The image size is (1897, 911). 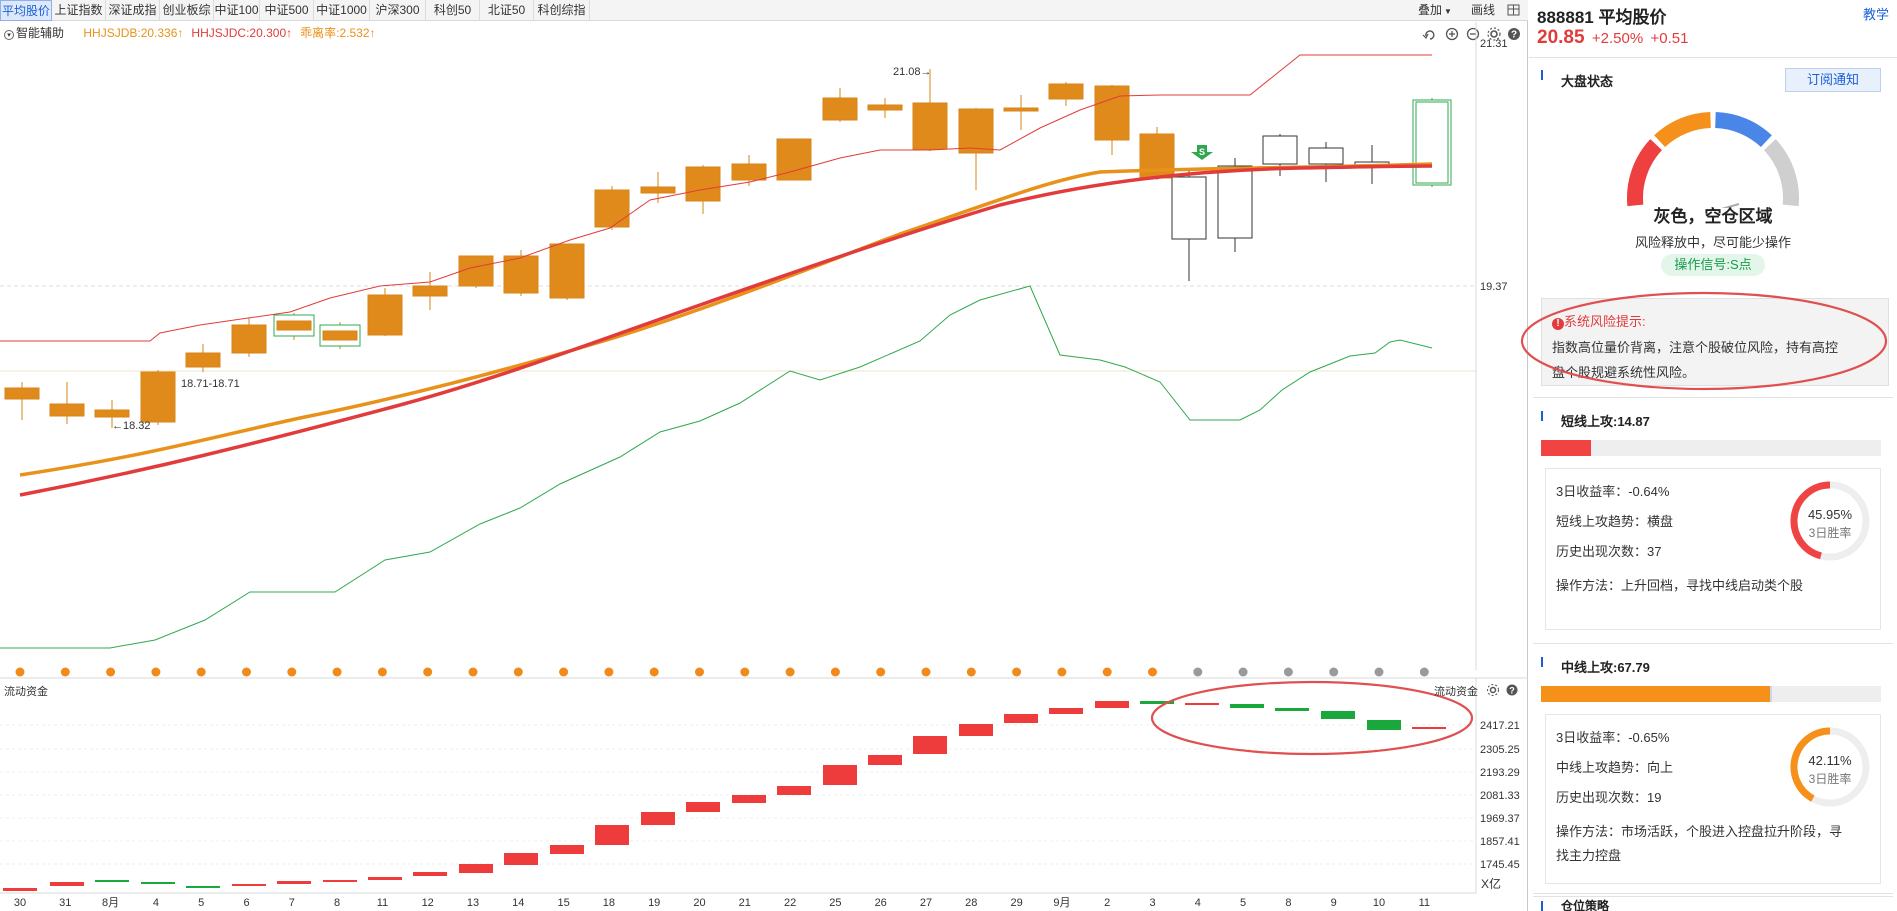 What do you see at coordinates (133, 33) in the screenshot?
I see `indicator-value-0: HHJSJDB:20.336↑` at bounding box center [133, 33].